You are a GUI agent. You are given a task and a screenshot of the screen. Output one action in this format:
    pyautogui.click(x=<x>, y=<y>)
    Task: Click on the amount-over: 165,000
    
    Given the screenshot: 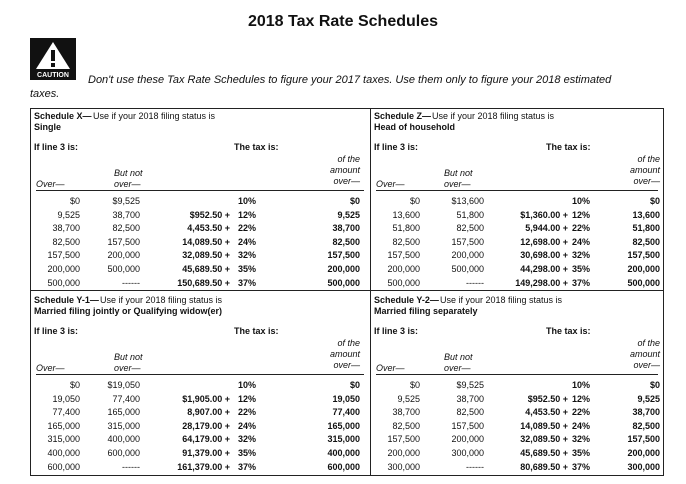 What is the action you would take?
    pyautogui.click(x=343, y=425)
    